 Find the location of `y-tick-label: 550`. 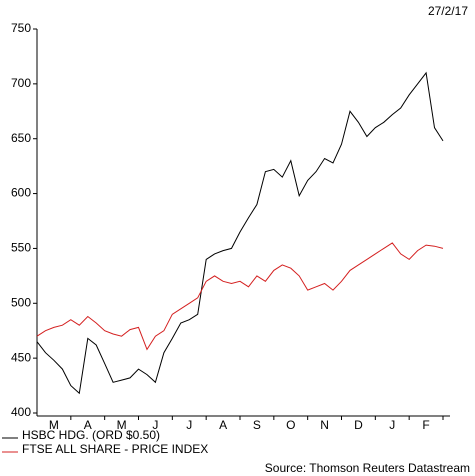

y-tick-label: 550 is located at coordinates (21, 248).